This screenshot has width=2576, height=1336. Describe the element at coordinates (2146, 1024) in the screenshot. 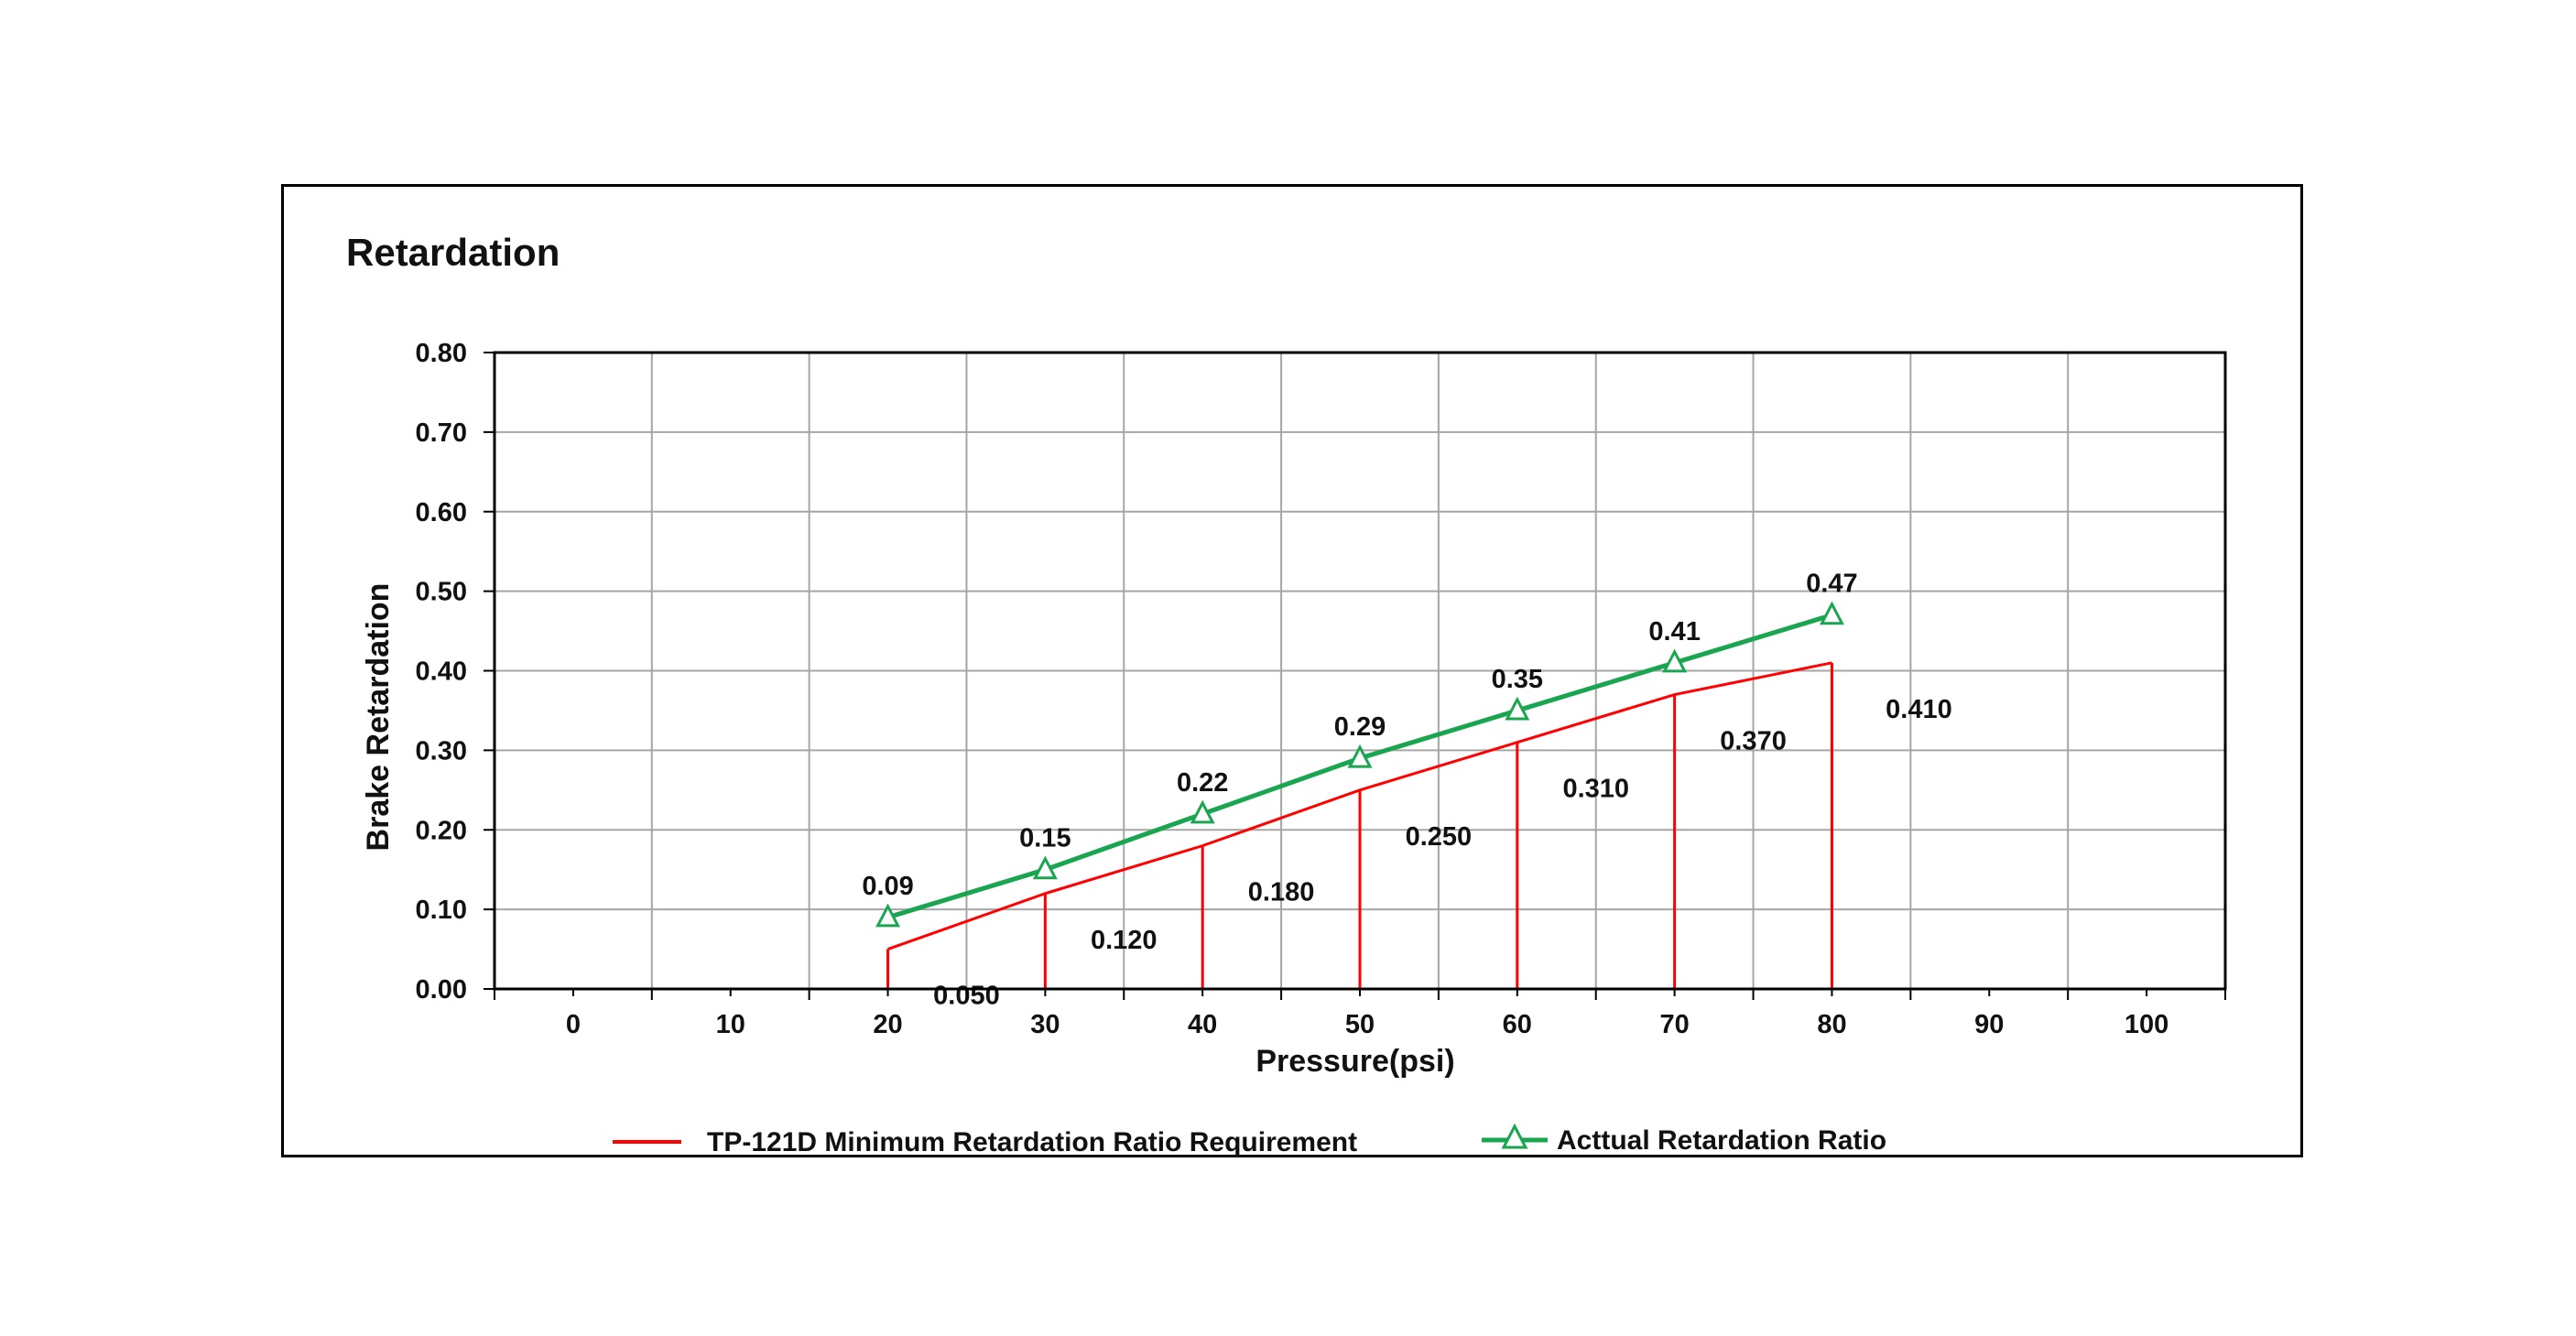

I see `x-tick-label: 100` at that location.